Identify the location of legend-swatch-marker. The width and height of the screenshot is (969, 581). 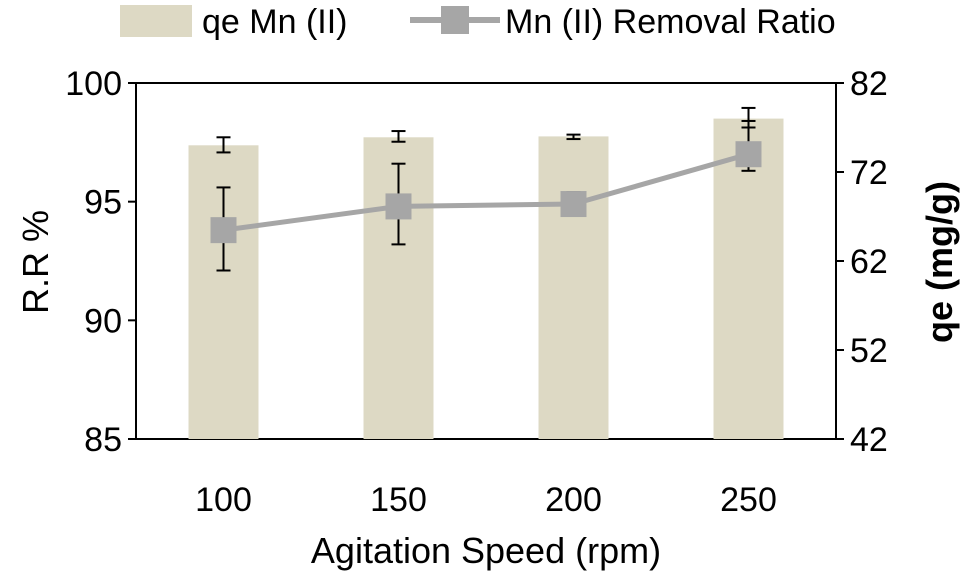
(455, 20).